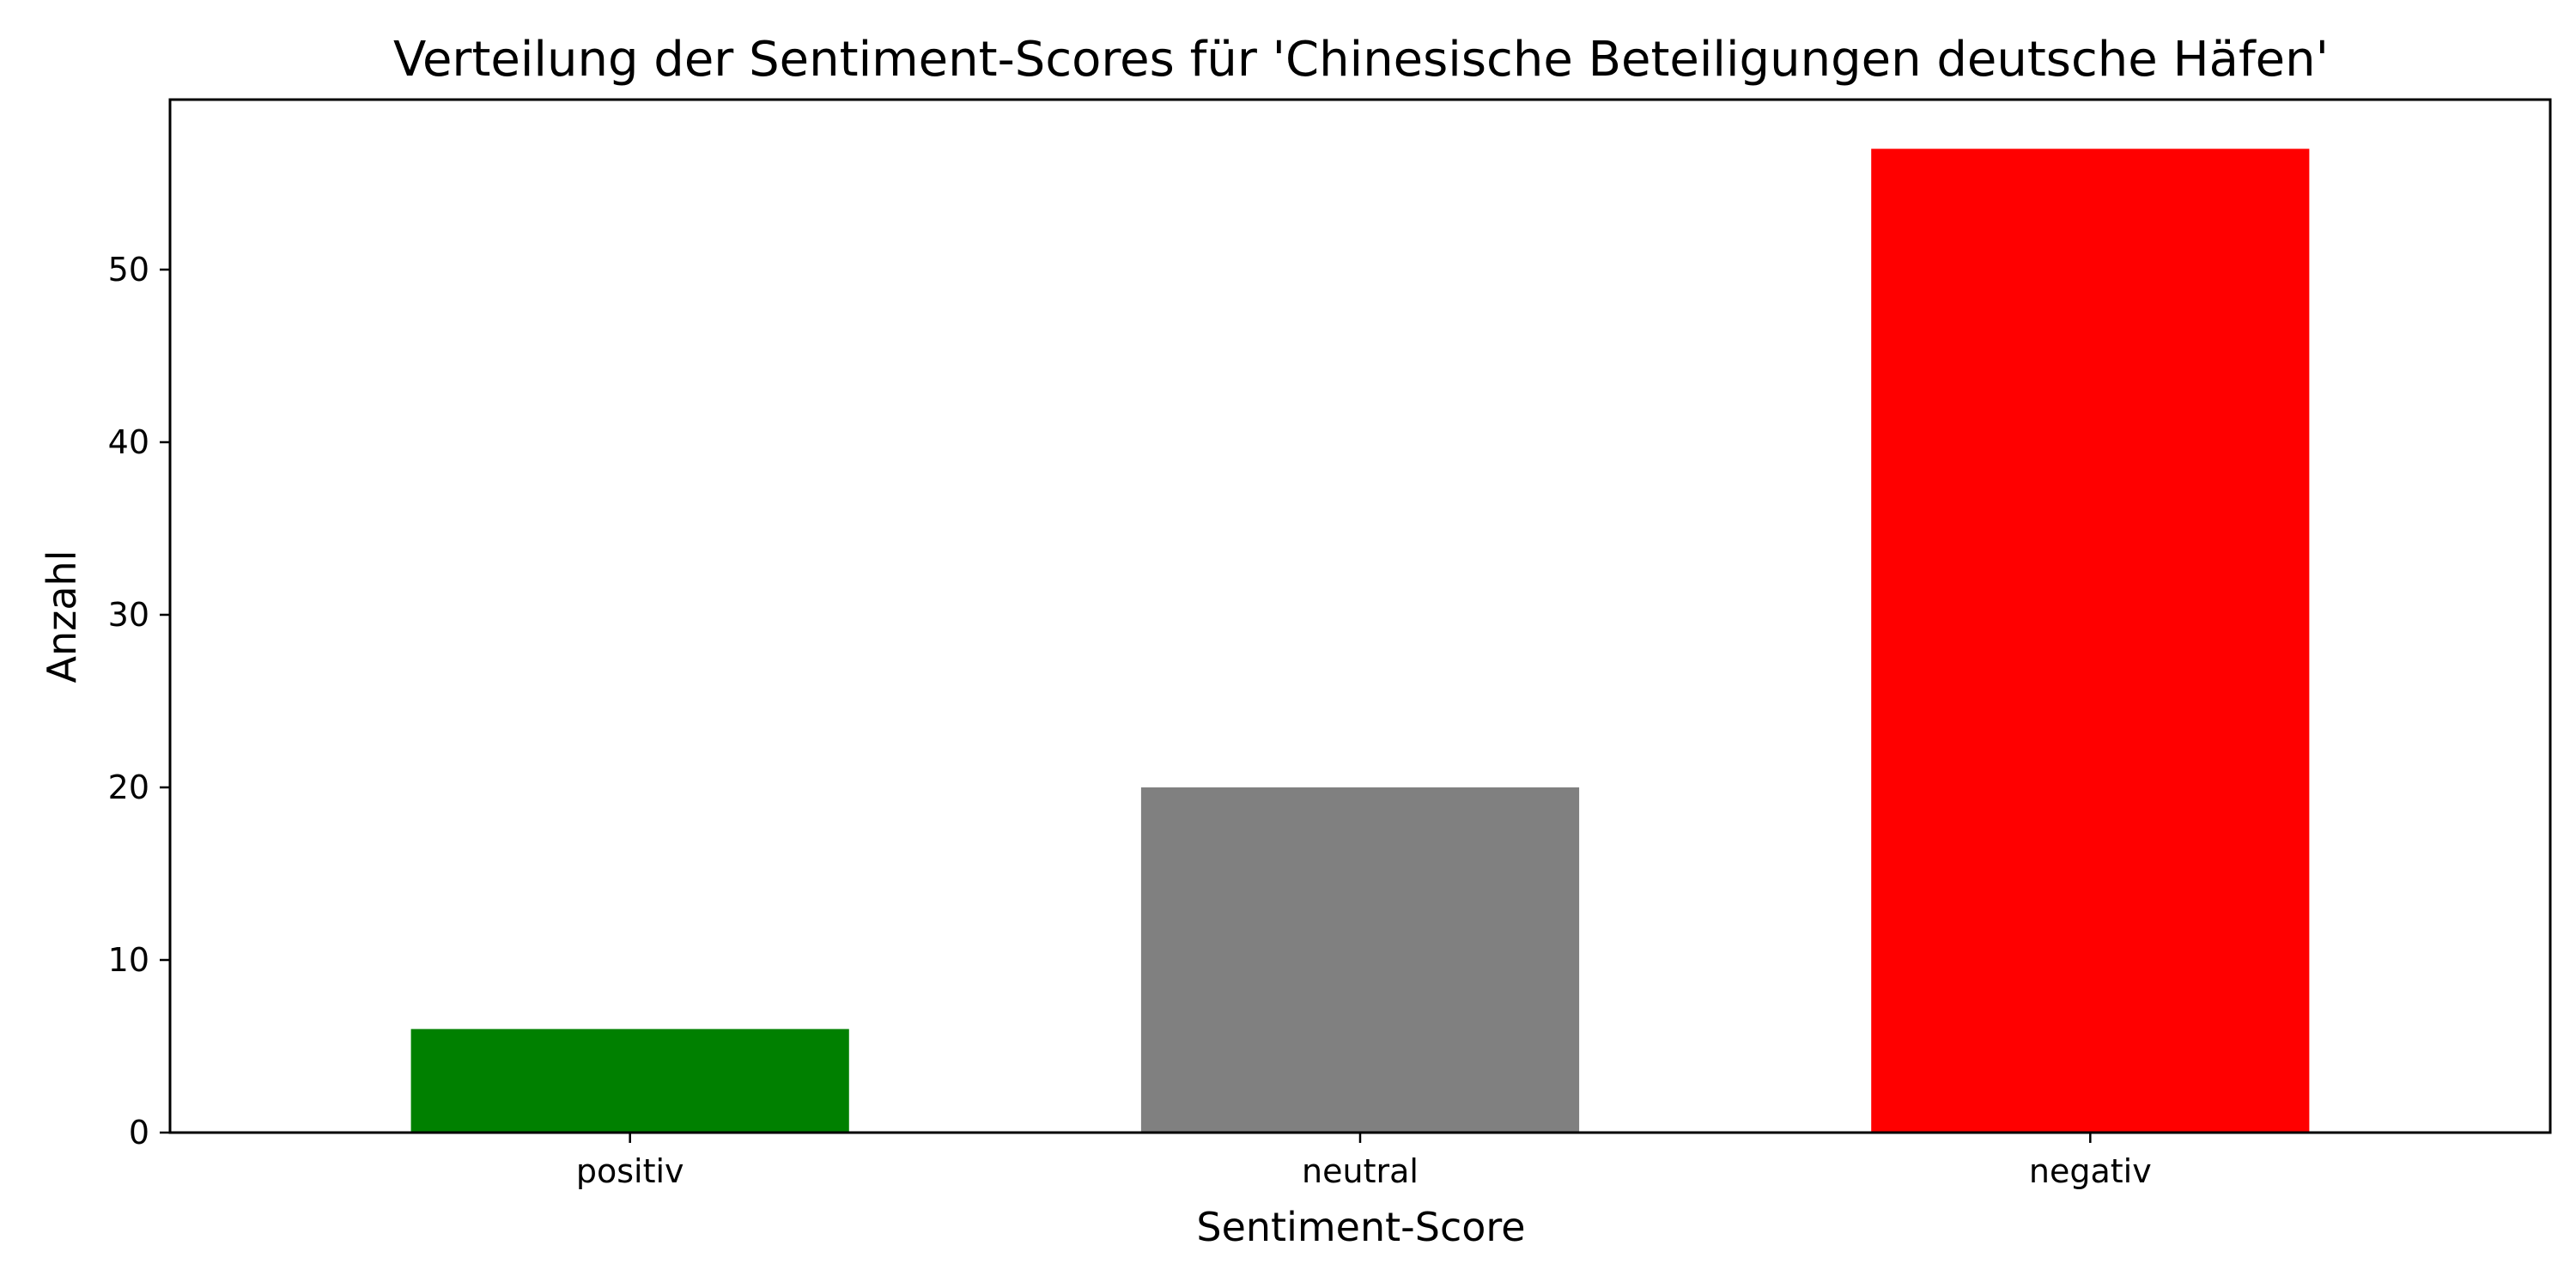 The image size is (2576, 1288). What do you see at coordinates (128, 270) in the screenshot?
I see `y-tick-label-50: 50` at bounding box center [128, 270].